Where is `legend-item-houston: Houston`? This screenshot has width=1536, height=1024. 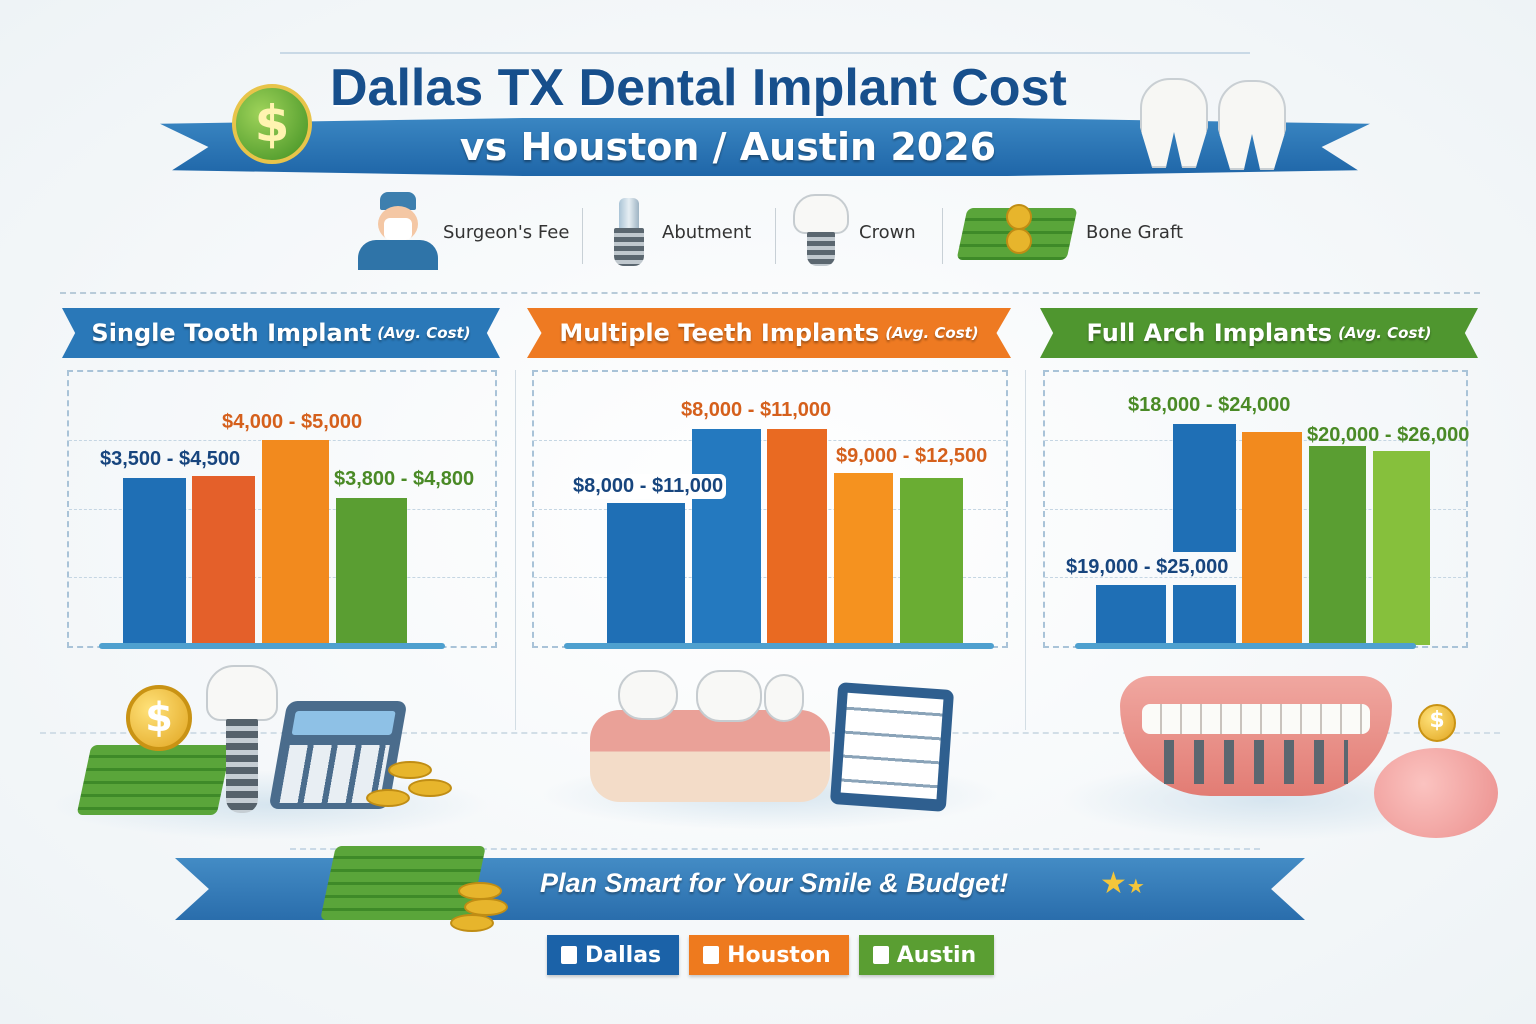 legend-item-houston: Houston is located at coordinates (769, 955).